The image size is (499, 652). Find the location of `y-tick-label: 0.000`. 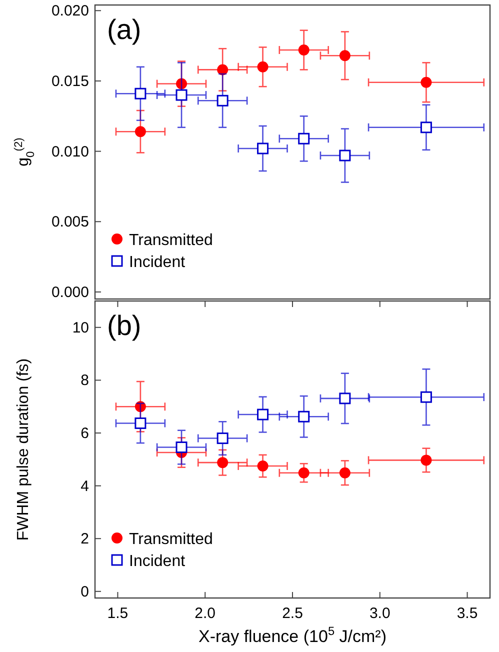

y-tick-label: 0.000 is located at coordinates (70, 292).